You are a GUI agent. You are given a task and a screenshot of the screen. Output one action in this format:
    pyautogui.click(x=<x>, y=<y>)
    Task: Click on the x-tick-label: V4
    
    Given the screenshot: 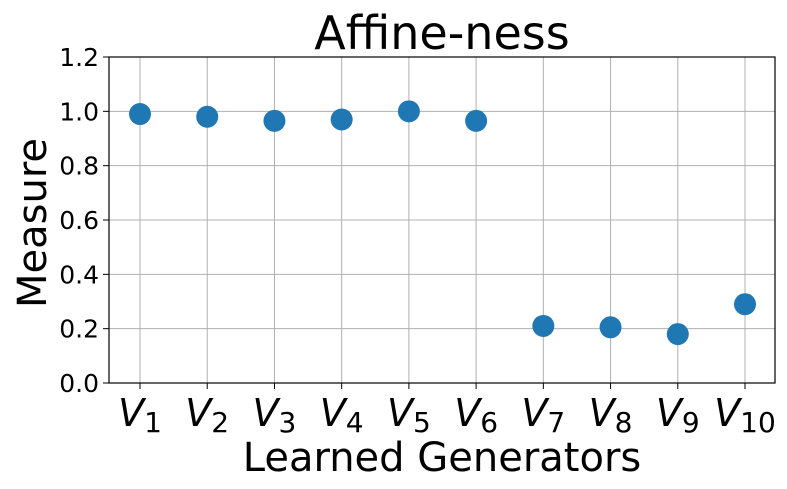 What is the action you would take?
    pyautogui.click(x=342, y=415)
    